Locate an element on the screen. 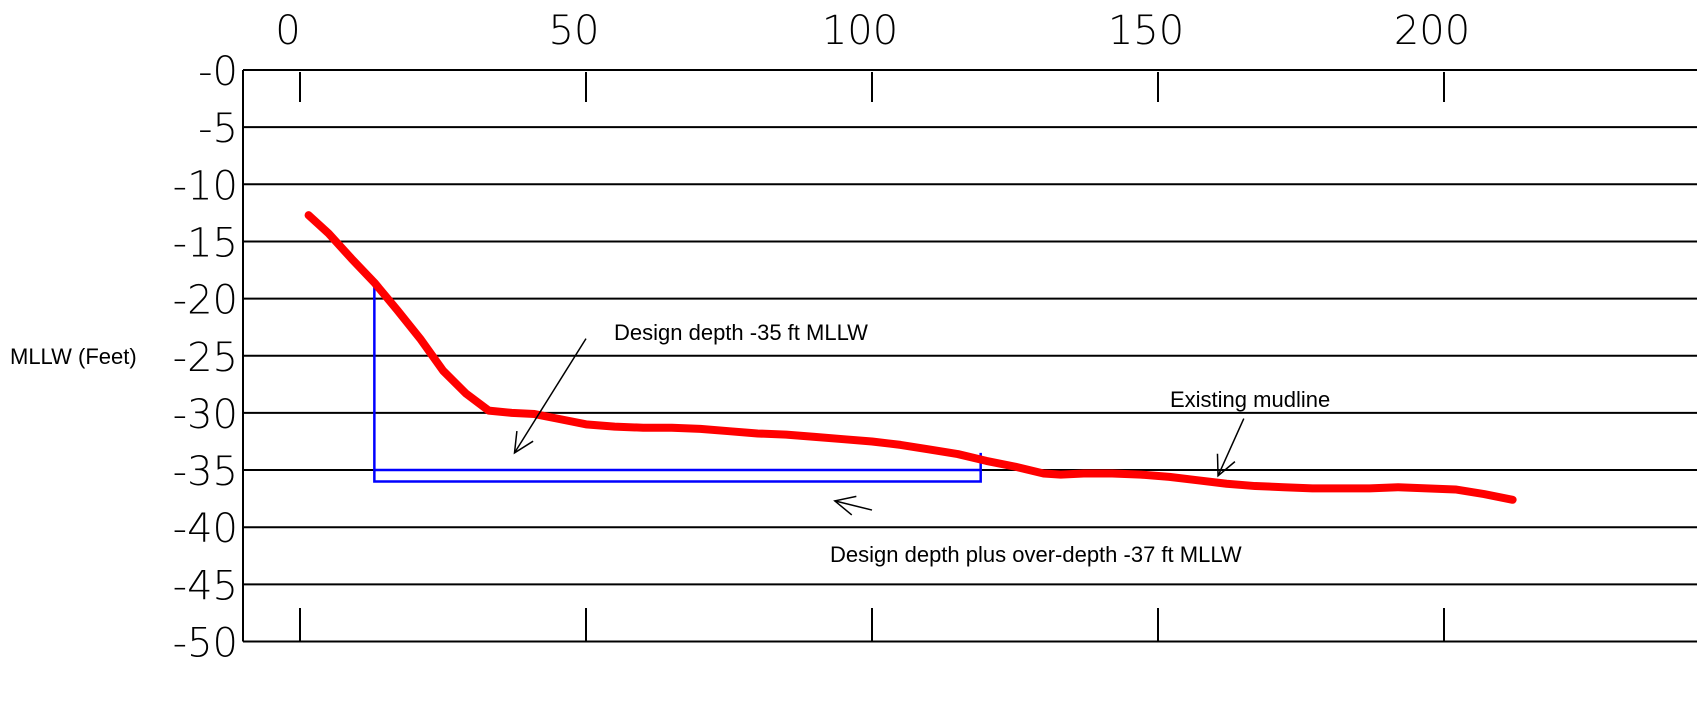 The width and height of the screenshot is (1697, 715). y-tick-label: -25 is located at coordinates (205, 358).